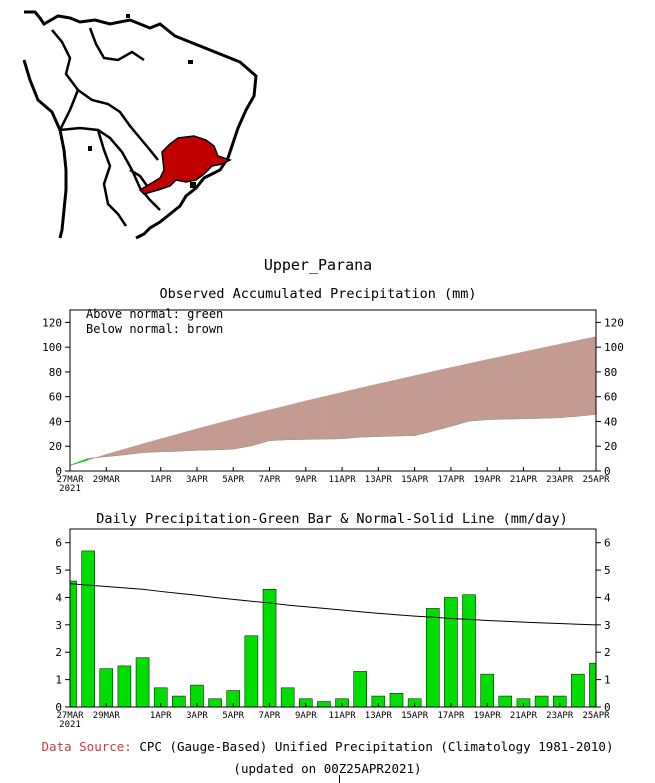 Image resolution: width=655 pixels, height=783 pixels. Describe the element at coordinates (58, 597) in the screenshot. I see `y-tick-label-left: 4` at that location.